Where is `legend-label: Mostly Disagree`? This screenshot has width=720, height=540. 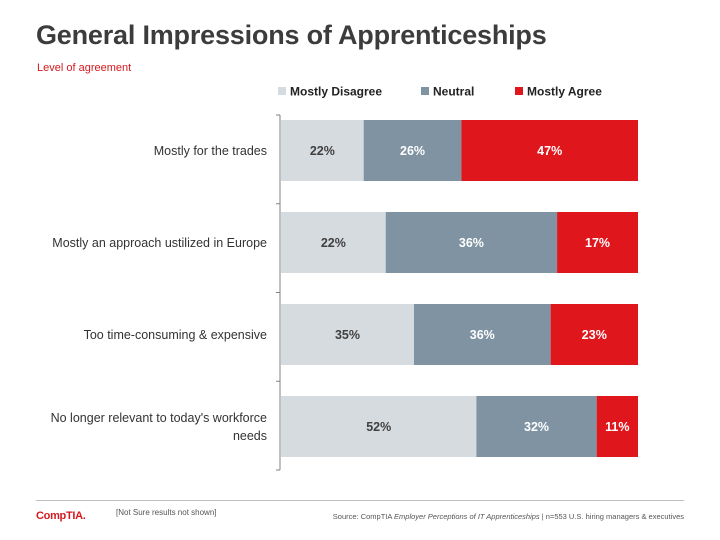 legend-label: Mostly Disagree is located at coordinates (336, 92).